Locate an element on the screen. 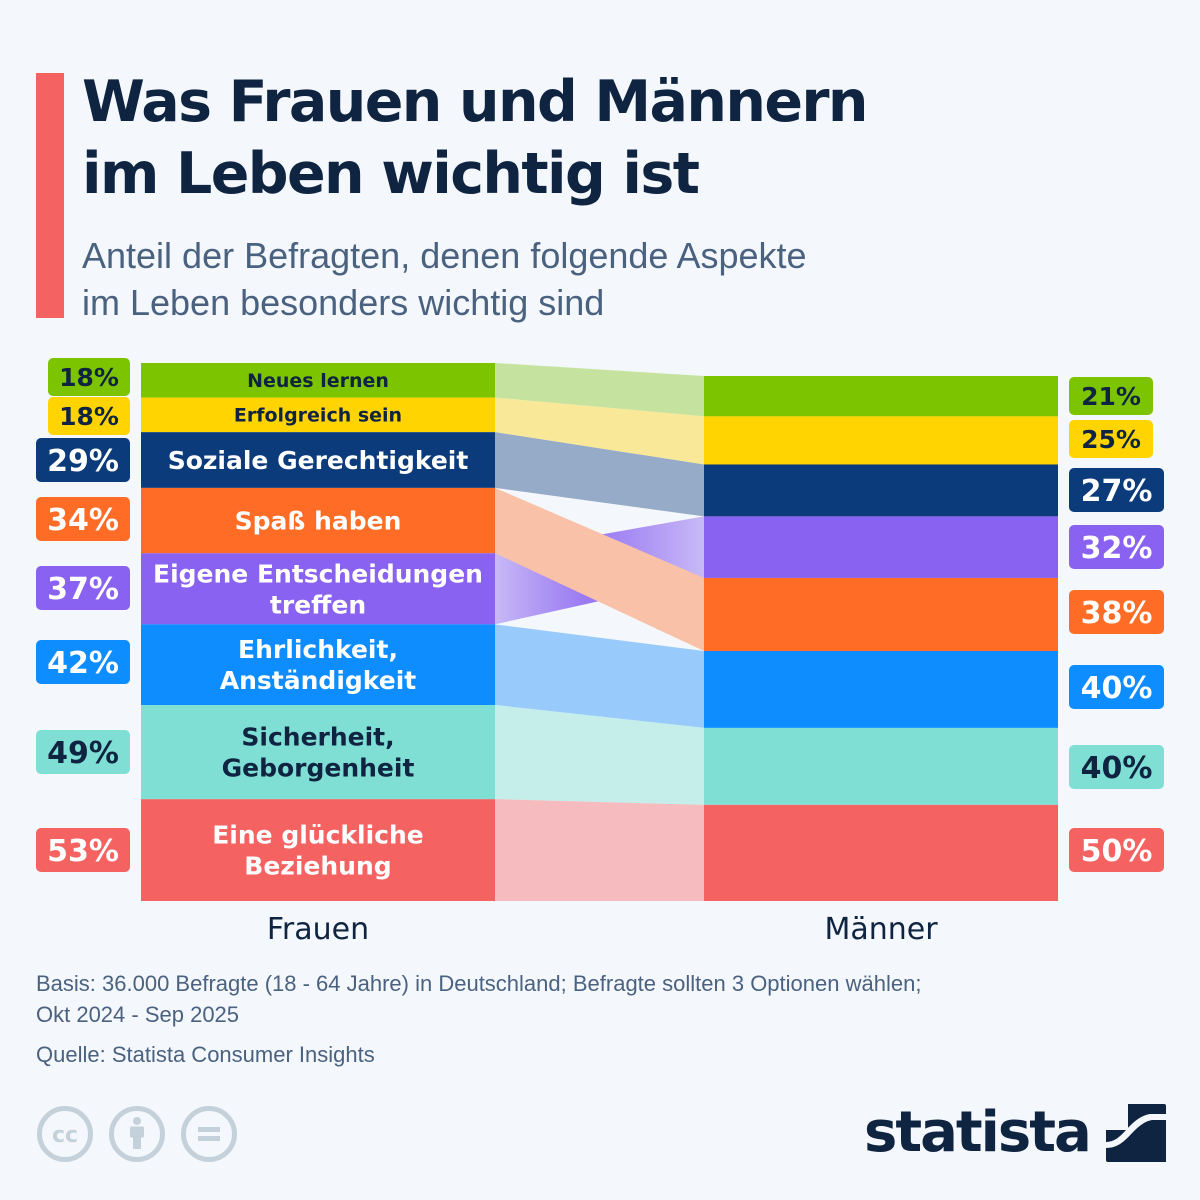 The width and height of the screenshot is (1200, 1200). value-badge-frauen-sicherheit-geborgenheit: 49% is located at coordinates (83, 752).